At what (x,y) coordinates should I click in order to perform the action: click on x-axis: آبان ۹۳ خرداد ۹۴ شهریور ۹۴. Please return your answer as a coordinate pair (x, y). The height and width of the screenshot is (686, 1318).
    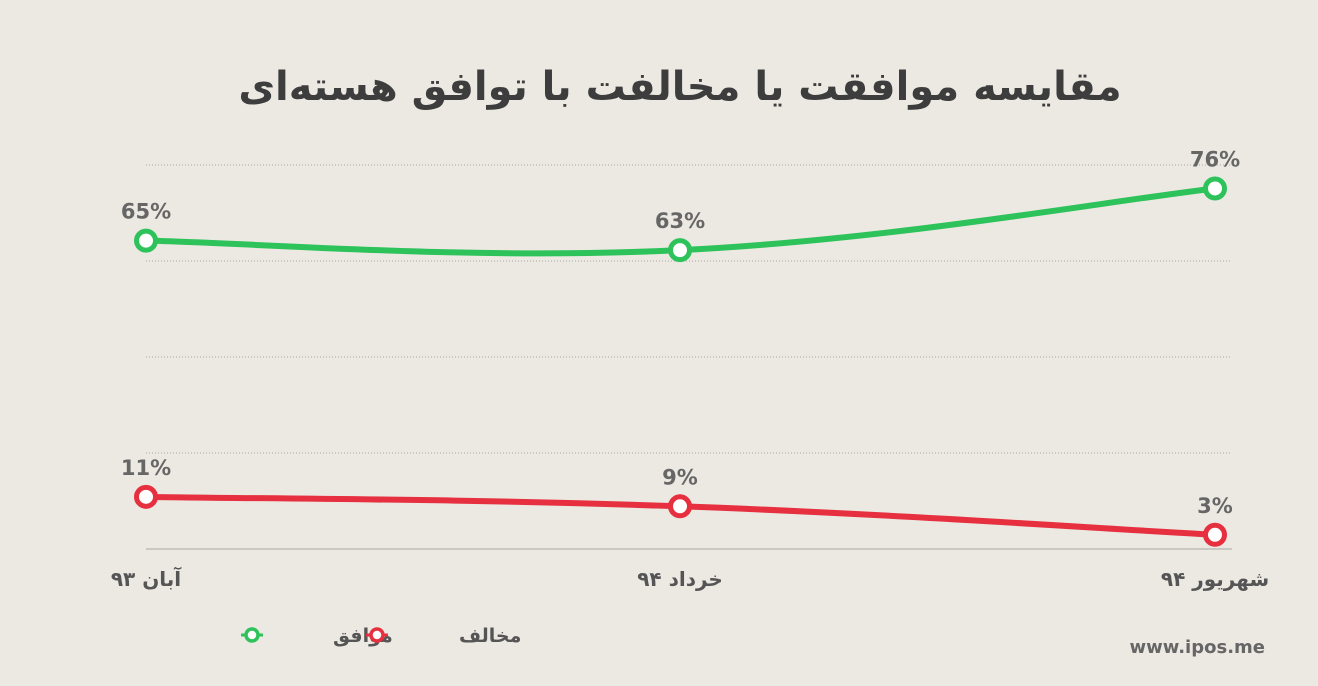
    Looking at the image, I should click on (690, 578).